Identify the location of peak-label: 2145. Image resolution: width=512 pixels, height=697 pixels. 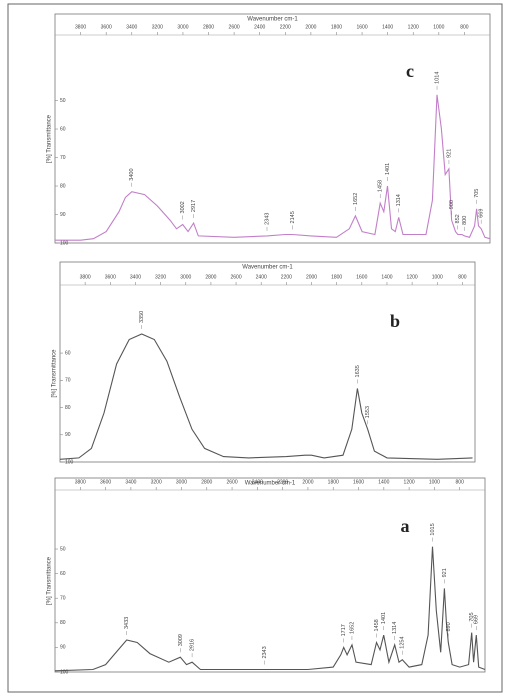
(293, 217).